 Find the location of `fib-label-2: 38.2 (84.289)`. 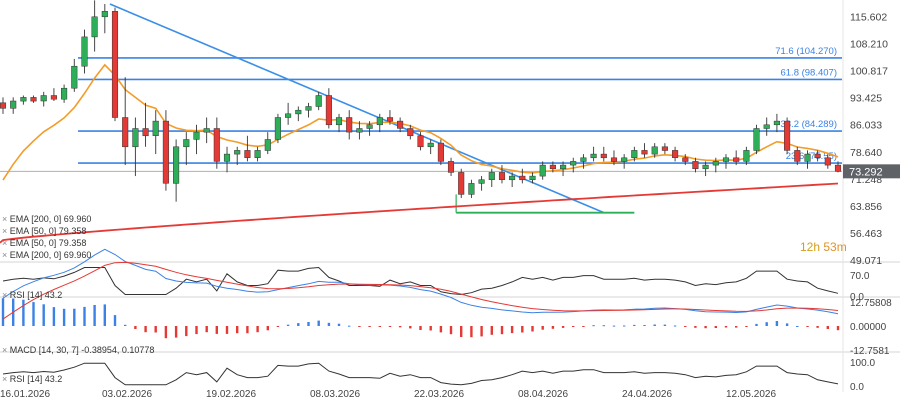

fib-label-2: 38.2 (84.289) is located at coordinates (808, 124).